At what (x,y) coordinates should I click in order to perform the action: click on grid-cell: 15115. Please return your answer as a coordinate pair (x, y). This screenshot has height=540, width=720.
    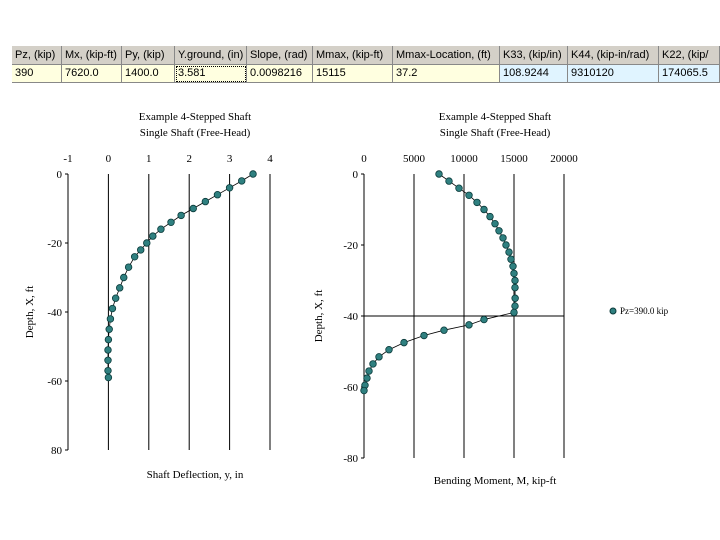
    Looking at the image, I should click on (353, 74).